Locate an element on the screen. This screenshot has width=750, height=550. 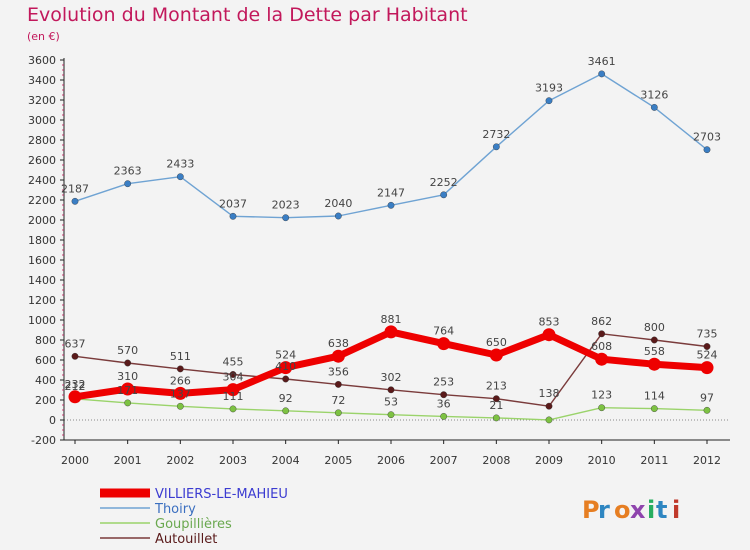
y-tick-label: 2000 is located at coordinates (42, 220).